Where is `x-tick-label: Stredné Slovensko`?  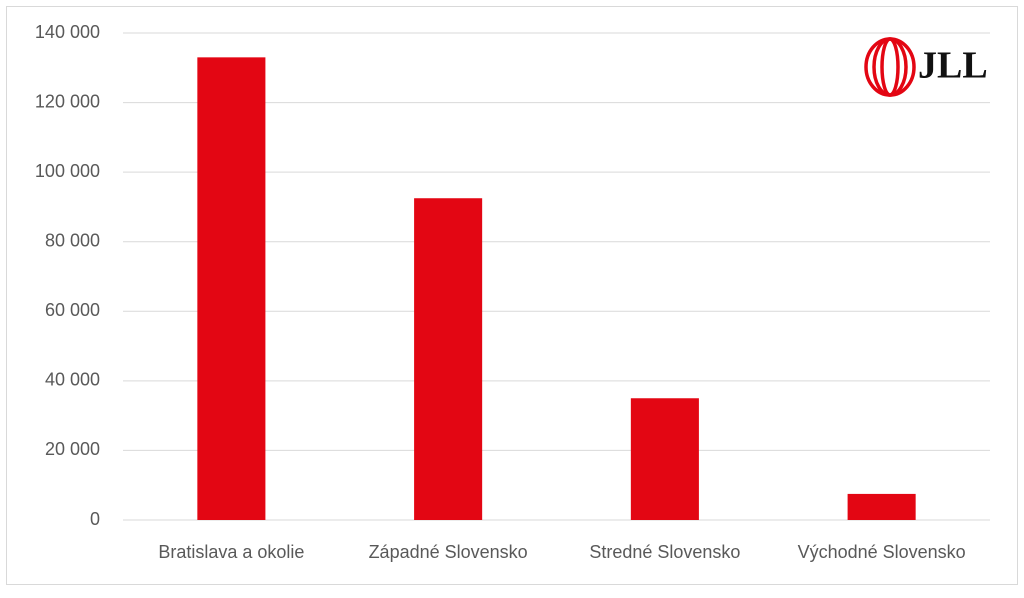 x-tick-label: Stredné Slovensko is located at coordinates (664, 552).